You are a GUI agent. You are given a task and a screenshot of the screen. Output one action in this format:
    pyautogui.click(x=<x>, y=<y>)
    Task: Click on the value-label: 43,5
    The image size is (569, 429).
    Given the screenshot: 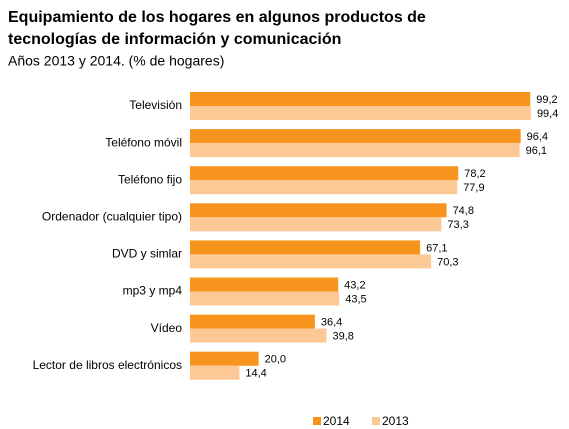 What is the action you would take?
    pyautogui.click(x=355, y=299)
    